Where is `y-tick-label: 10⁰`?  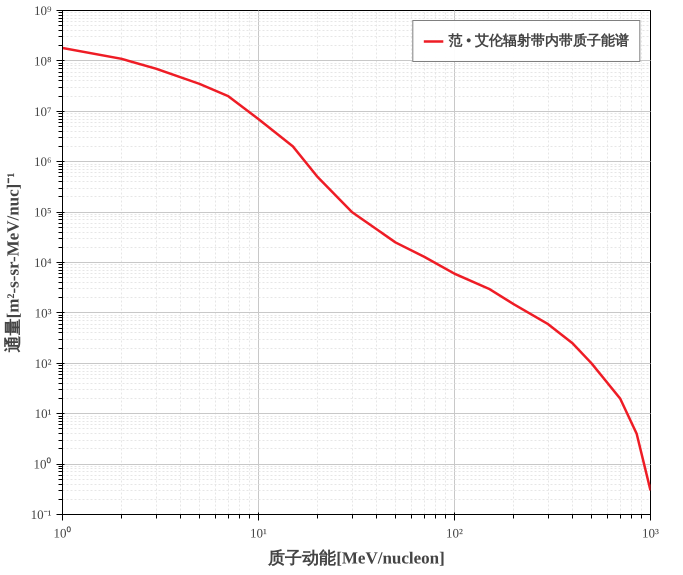
y-tick-label: 10⁰ is located at coordinates (43, 464).